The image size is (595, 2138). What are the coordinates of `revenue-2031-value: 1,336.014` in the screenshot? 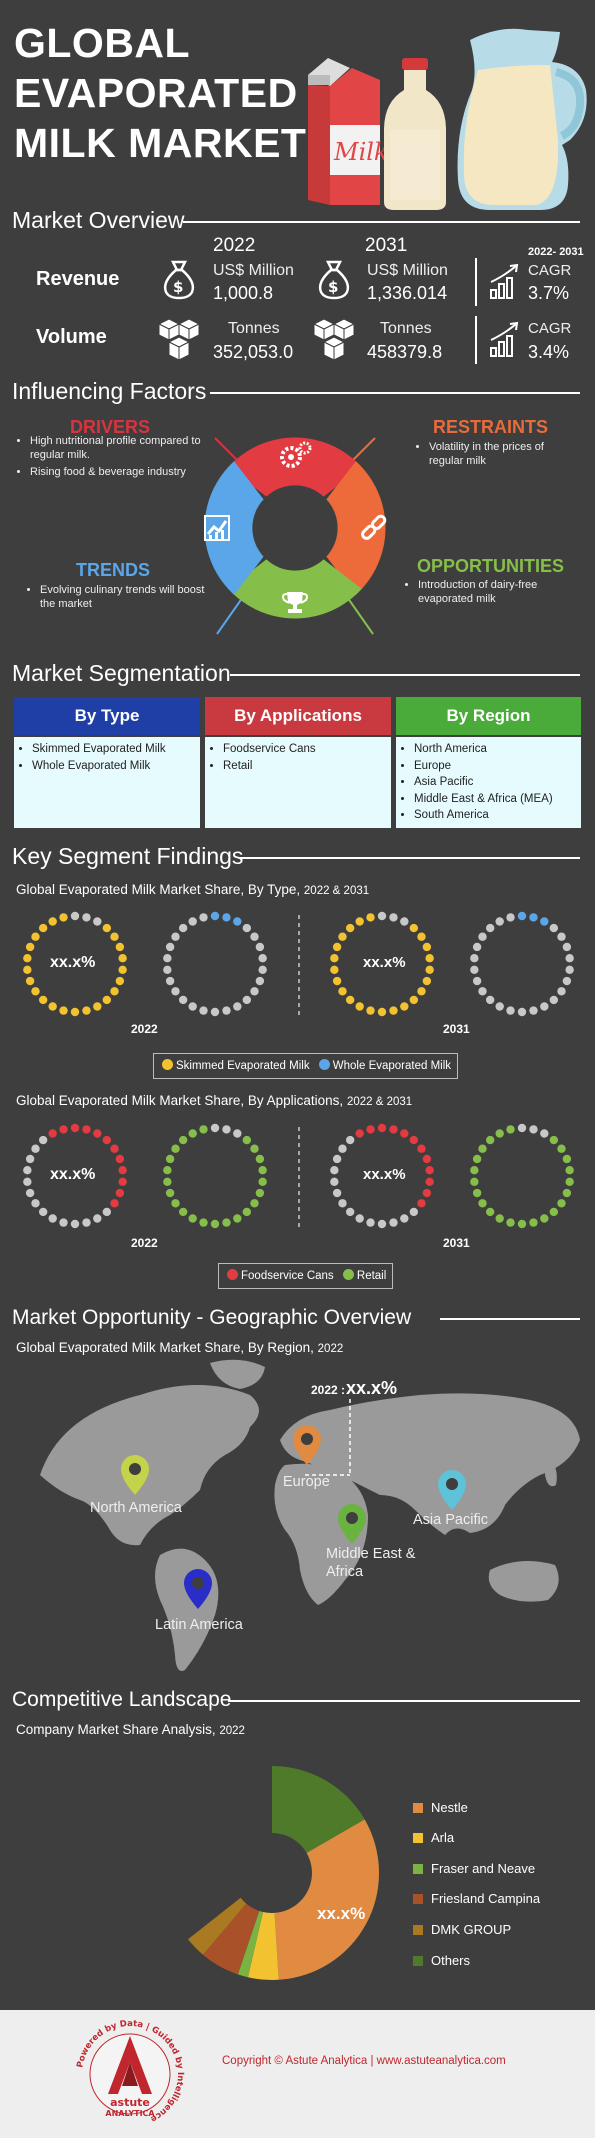 It's located at (407, 293).